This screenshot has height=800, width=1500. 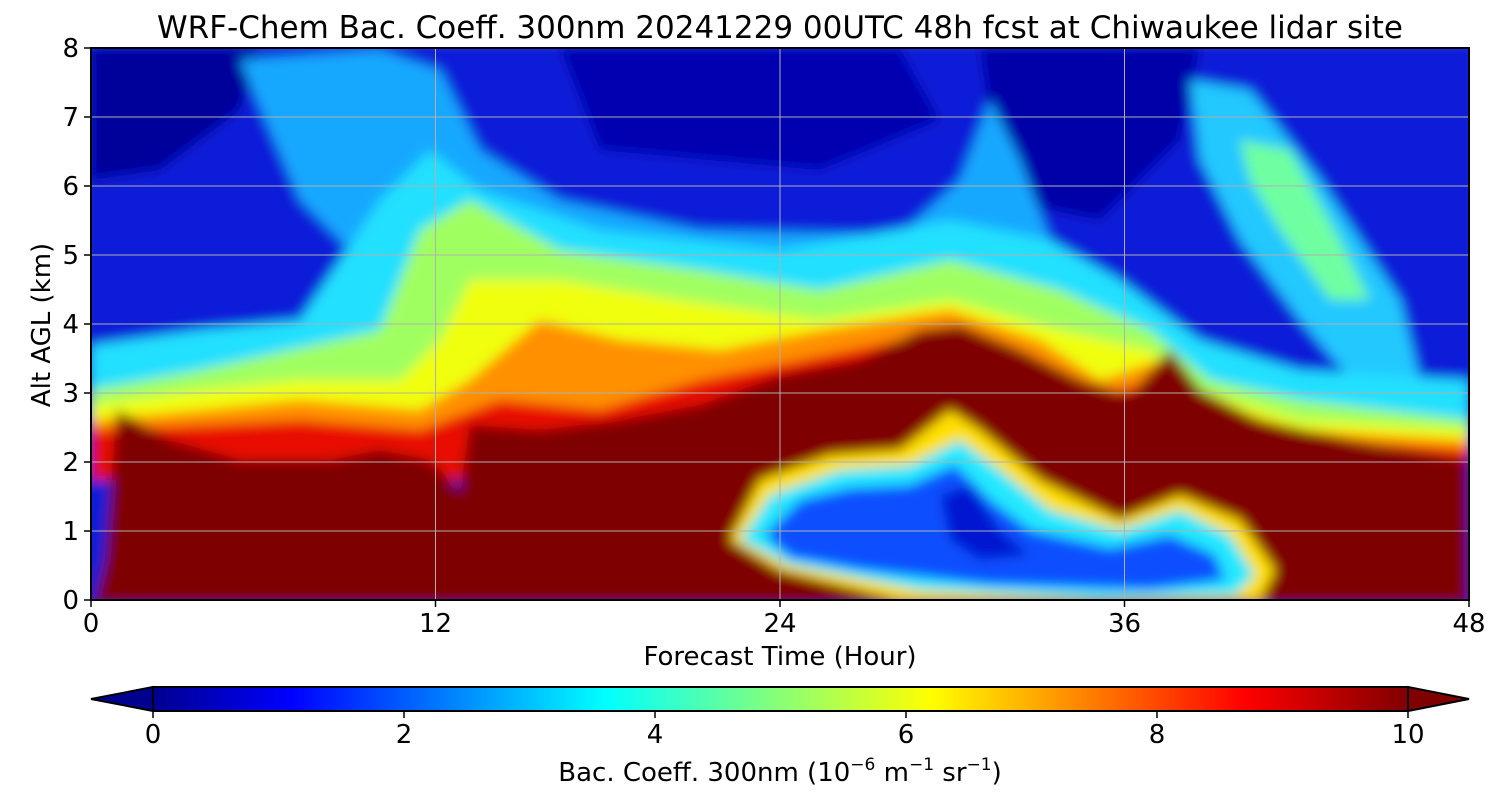 I want to click on colorbar-tick-label: 2, so click(x=404, y=735).